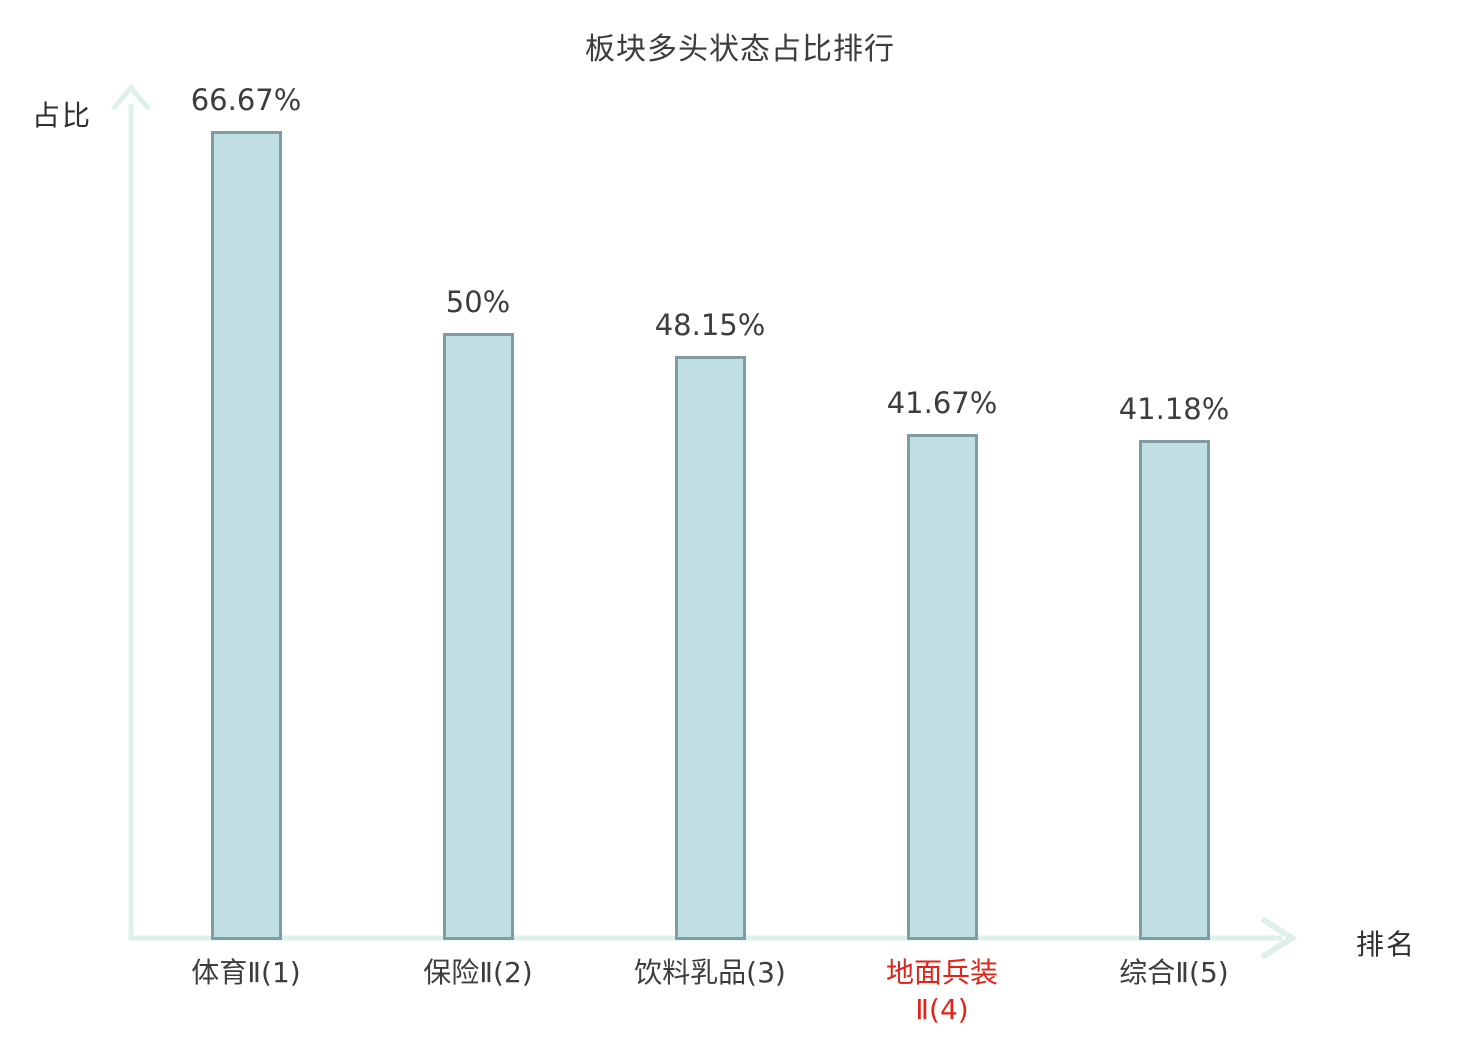 This screenshot has width=1480, height=1040. What do you see at coordinates (941, 991) in the screenshot?
I see `category-label: 地面兵装 Ⅱ(4)` at bounding box center [941, 991].